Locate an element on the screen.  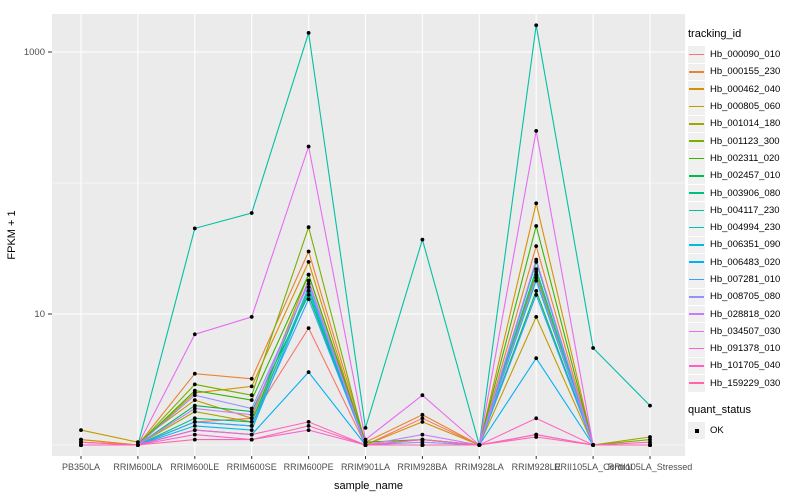
legend-item-Hb_159229_030: Hb_159229_030 is located at coordinates (743, 383).